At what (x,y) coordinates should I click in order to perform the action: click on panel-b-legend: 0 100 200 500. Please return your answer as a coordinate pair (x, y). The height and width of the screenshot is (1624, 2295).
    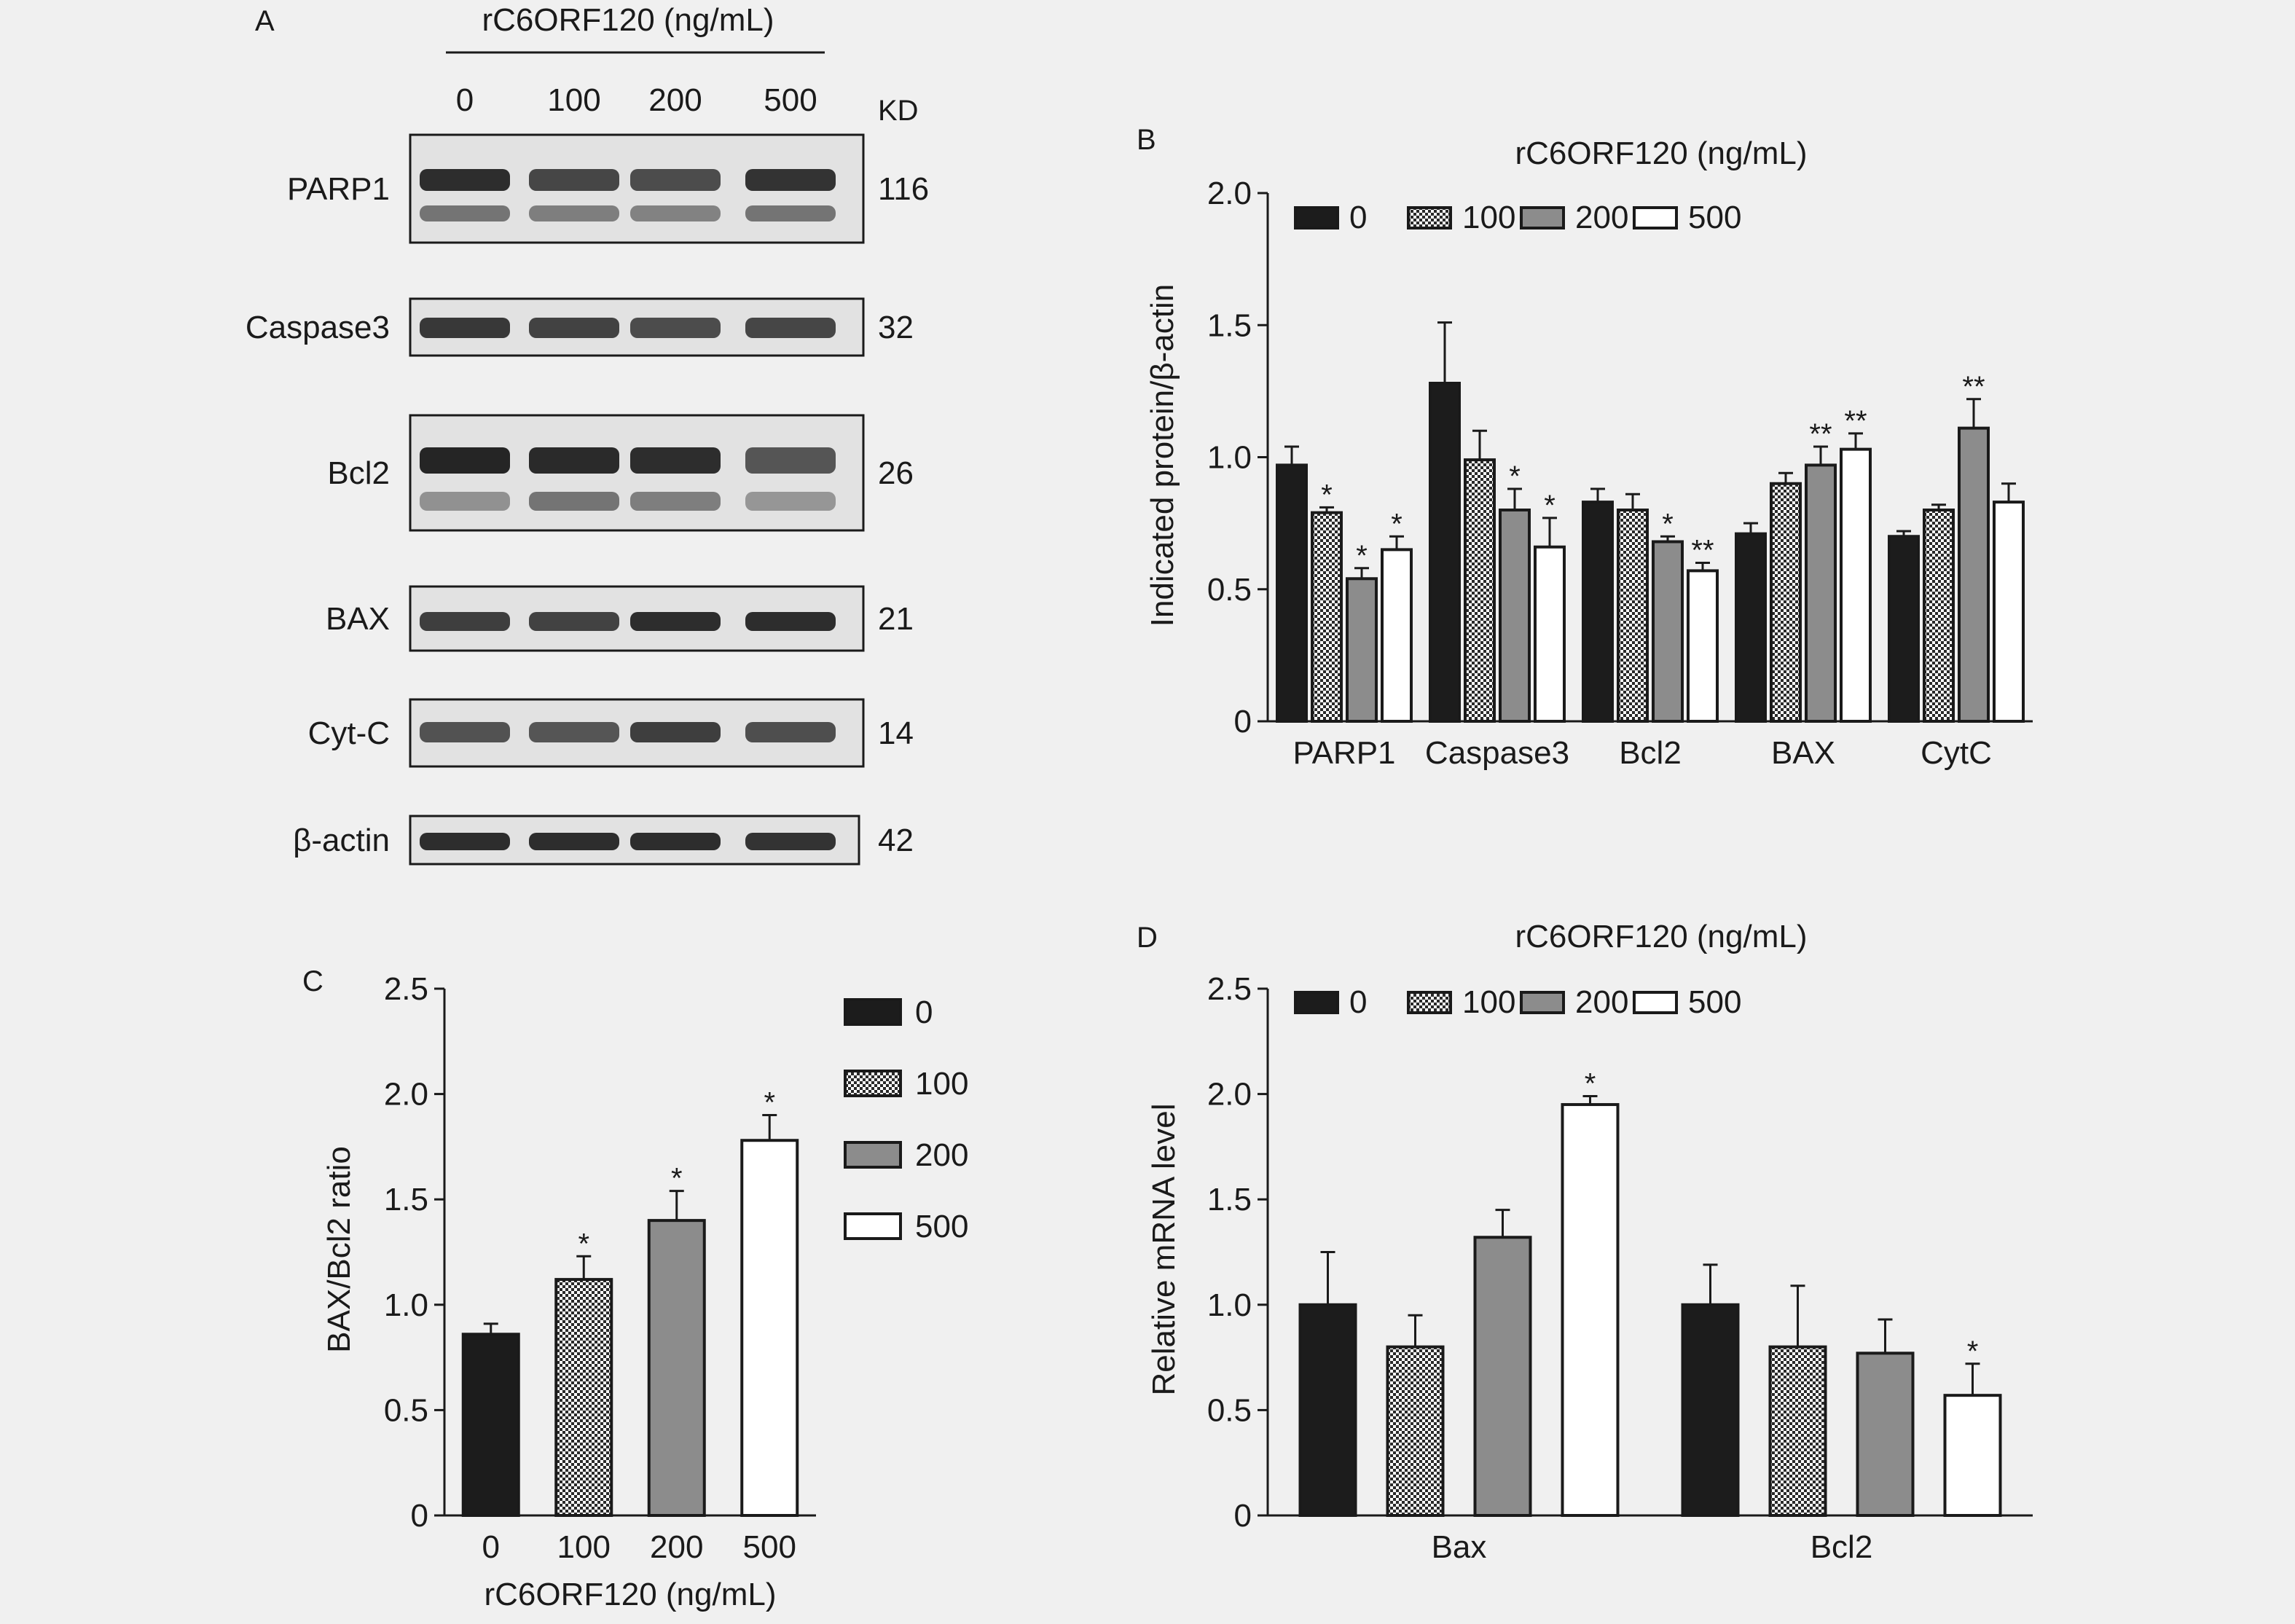
    Looking at the image, I should click on (1517, 217).